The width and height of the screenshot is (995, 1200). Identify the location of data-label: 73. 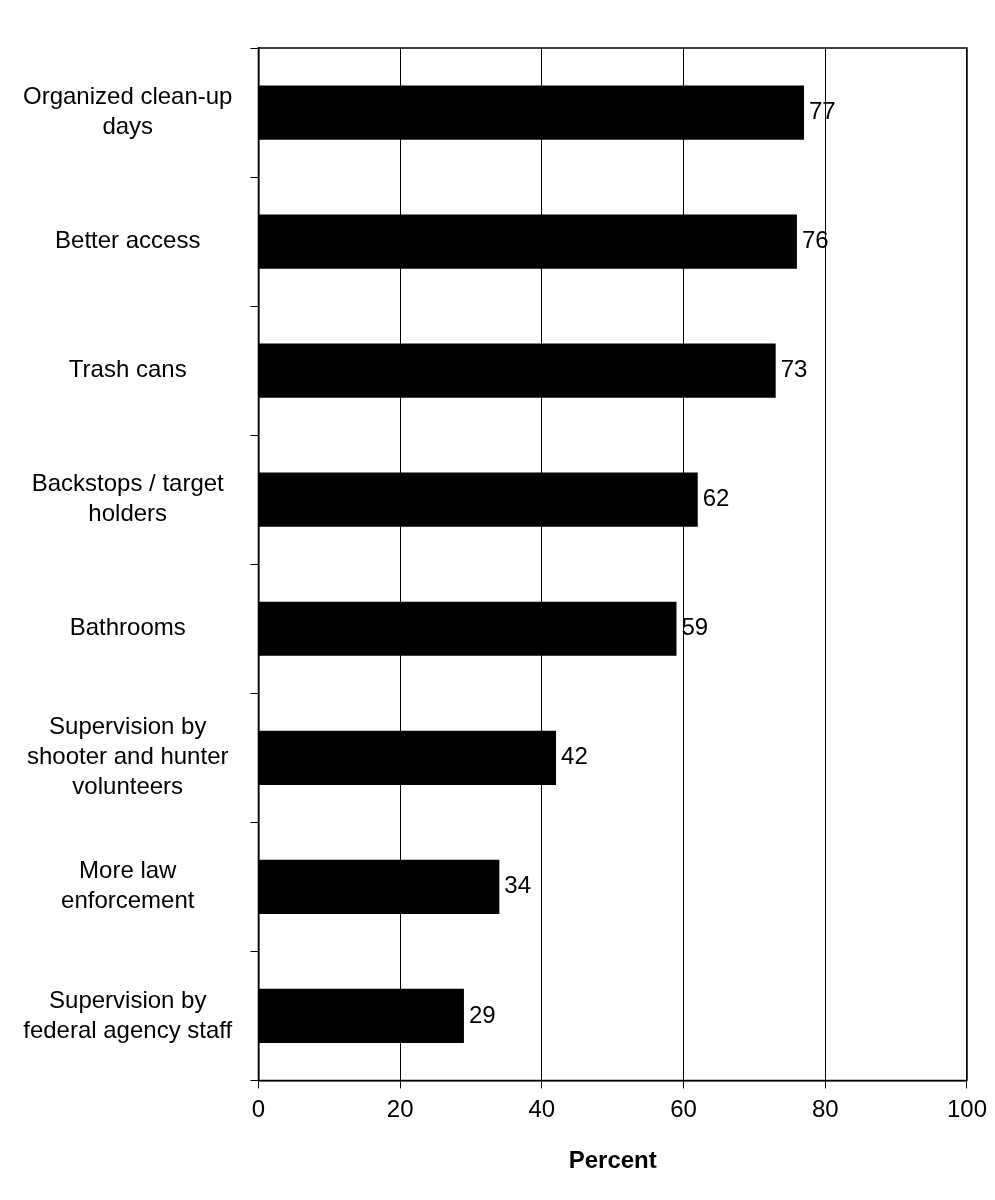
(794, 369).